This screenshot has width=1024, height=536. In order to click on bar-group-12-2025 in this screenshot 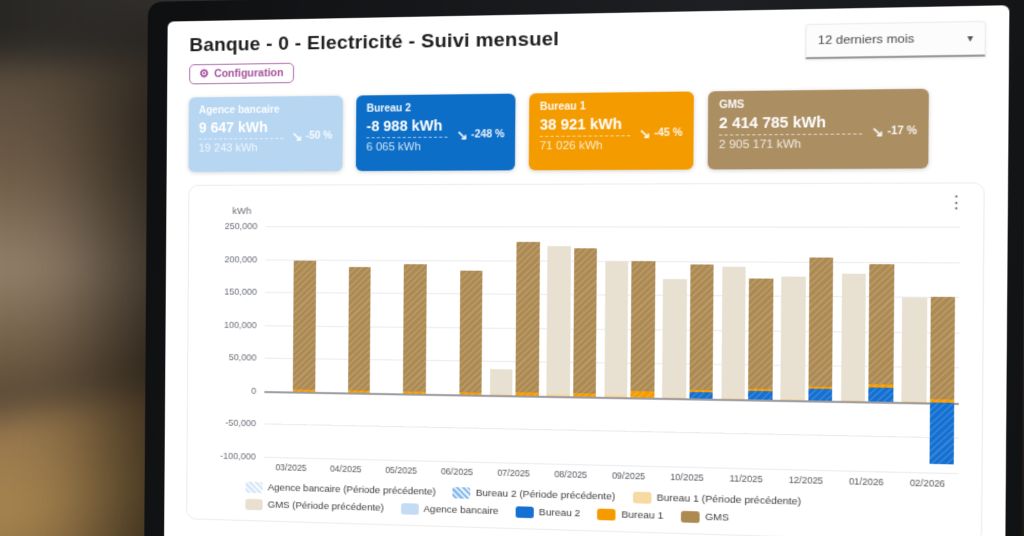, I will do `click(807, 349)`.